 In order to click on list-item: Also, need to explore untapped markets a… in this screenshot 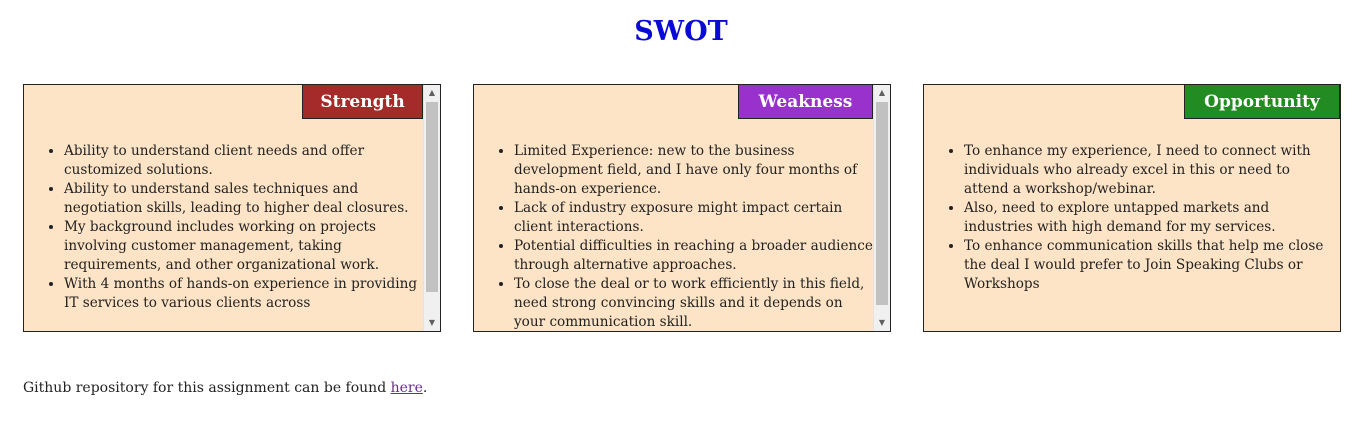, I will do `click(1145, 218)`.